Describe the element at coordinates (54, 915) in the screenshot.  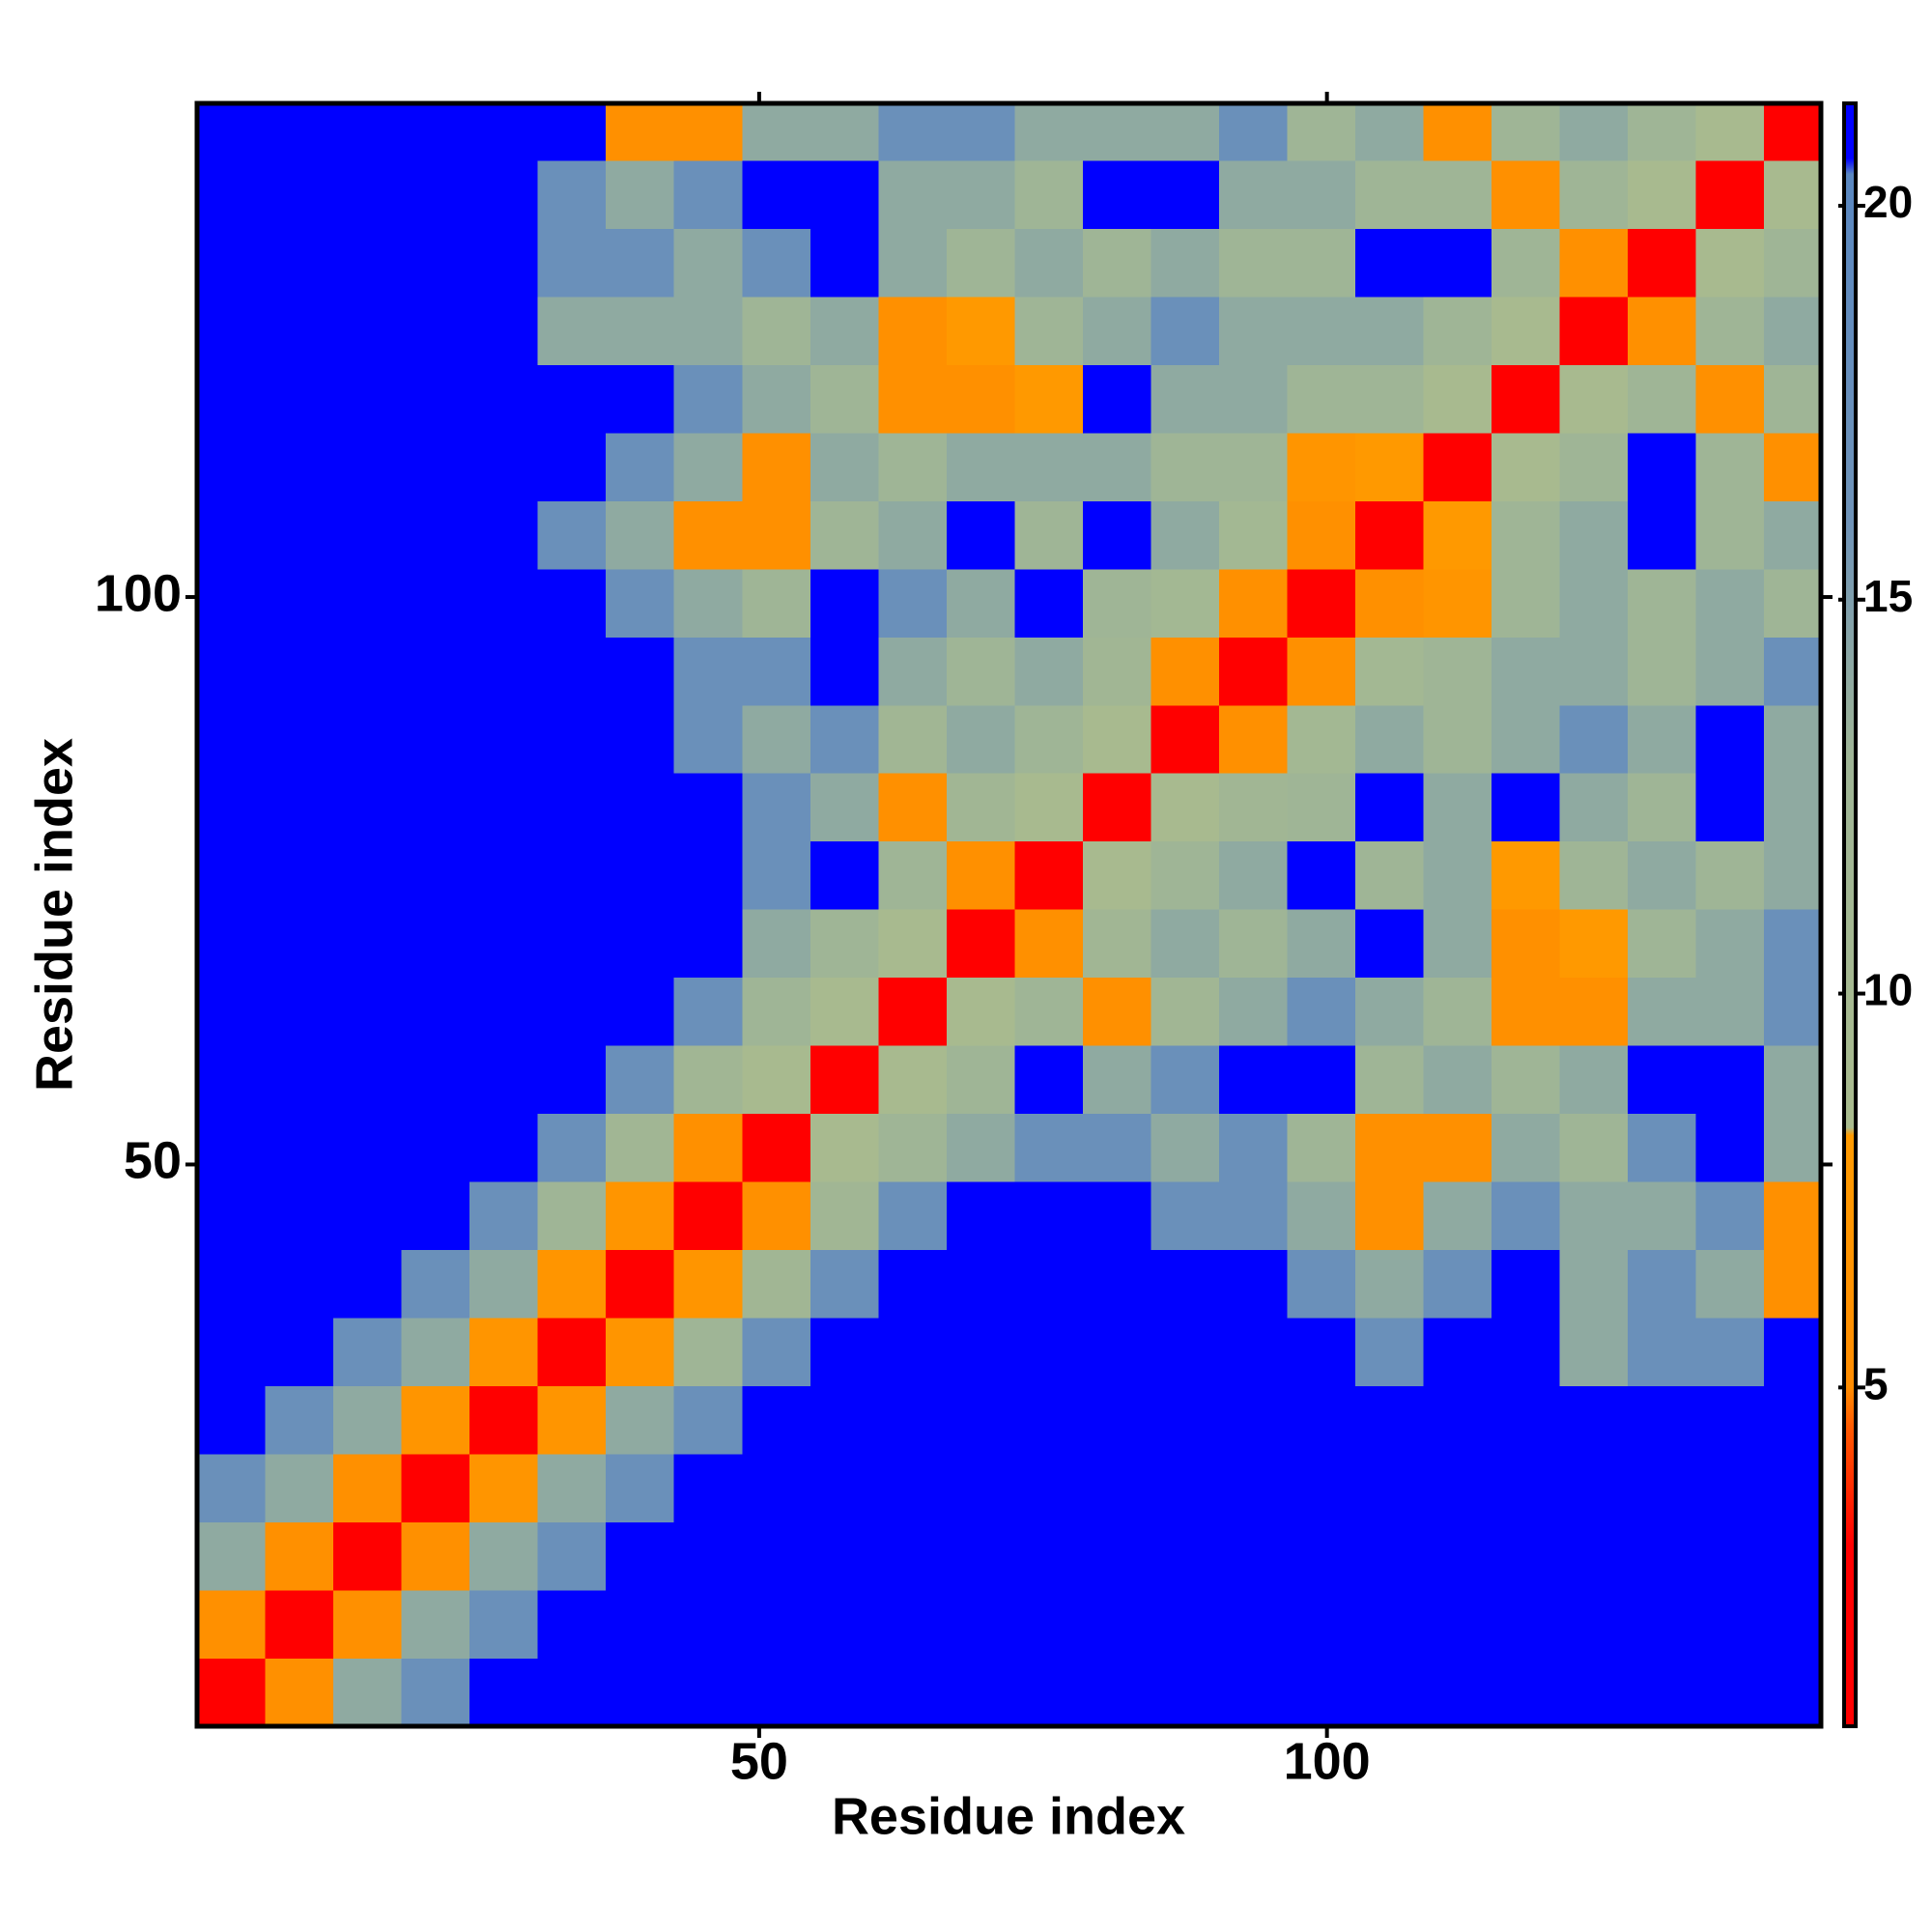
I see `y-axis-title: Residue index` at that location.